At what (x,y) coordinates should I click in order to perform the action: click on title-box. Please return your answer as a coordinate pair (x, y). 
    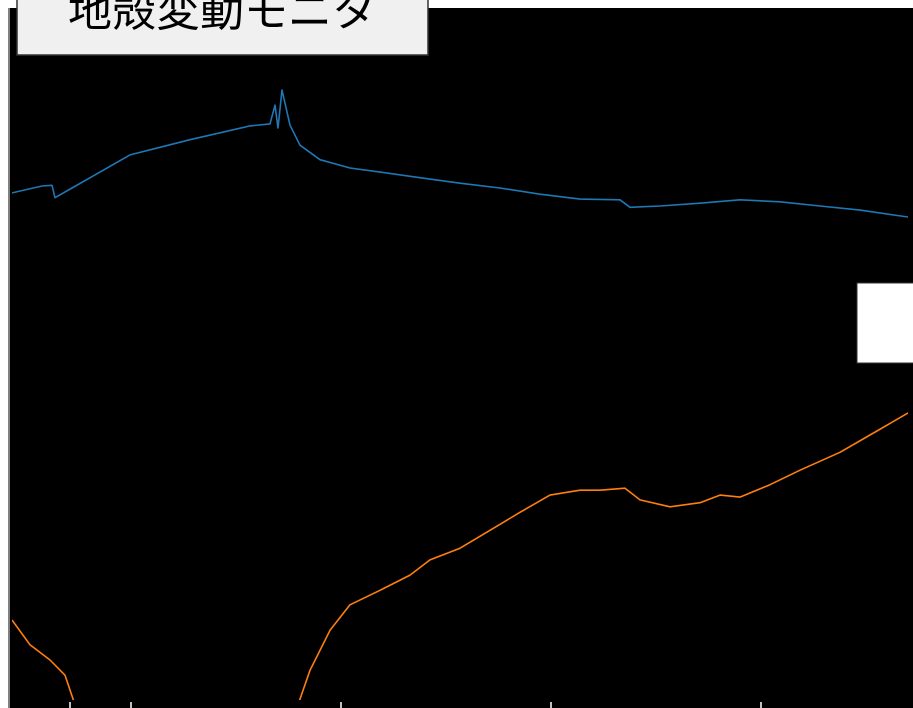
    Looking at the image, I should click on (222, 28).